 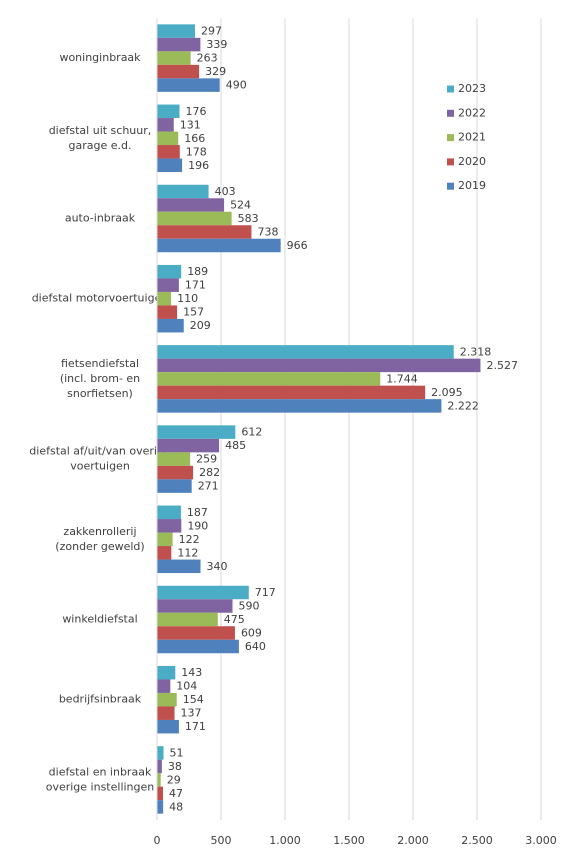 What do you see at coordinates (463, 405) in the screenshot?
I see `value-label: 2.222` at bounding box center [463, 405].